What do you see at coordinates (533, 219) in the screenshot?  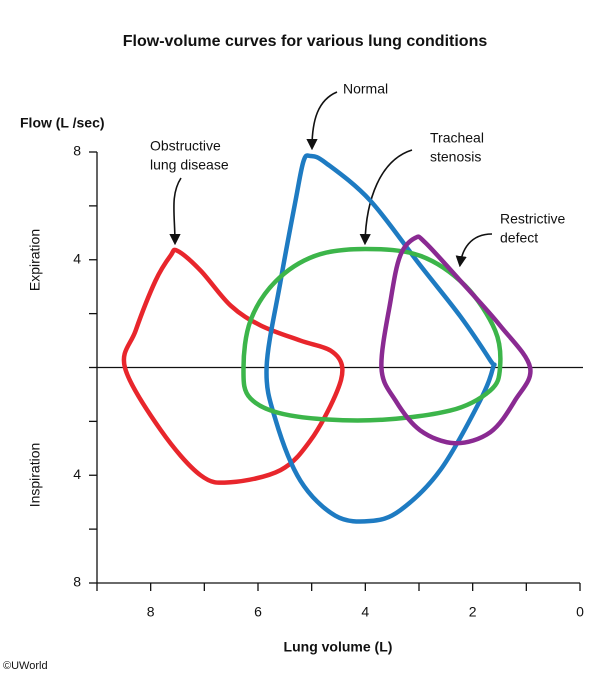 I see `annotation: Restrictive` at bounding box center [533, 219].